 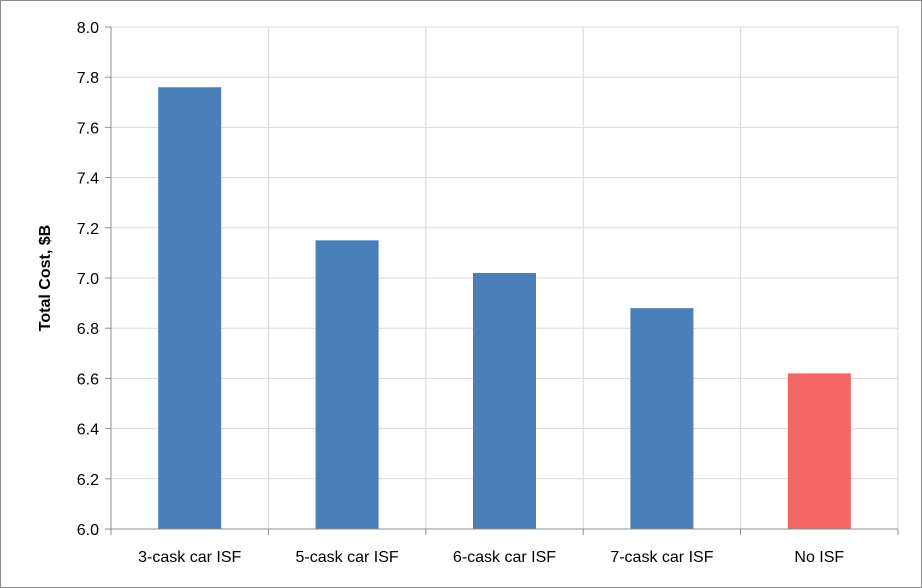 I want to click on y-tick-label: 7.6, so click(x=88, y=128).